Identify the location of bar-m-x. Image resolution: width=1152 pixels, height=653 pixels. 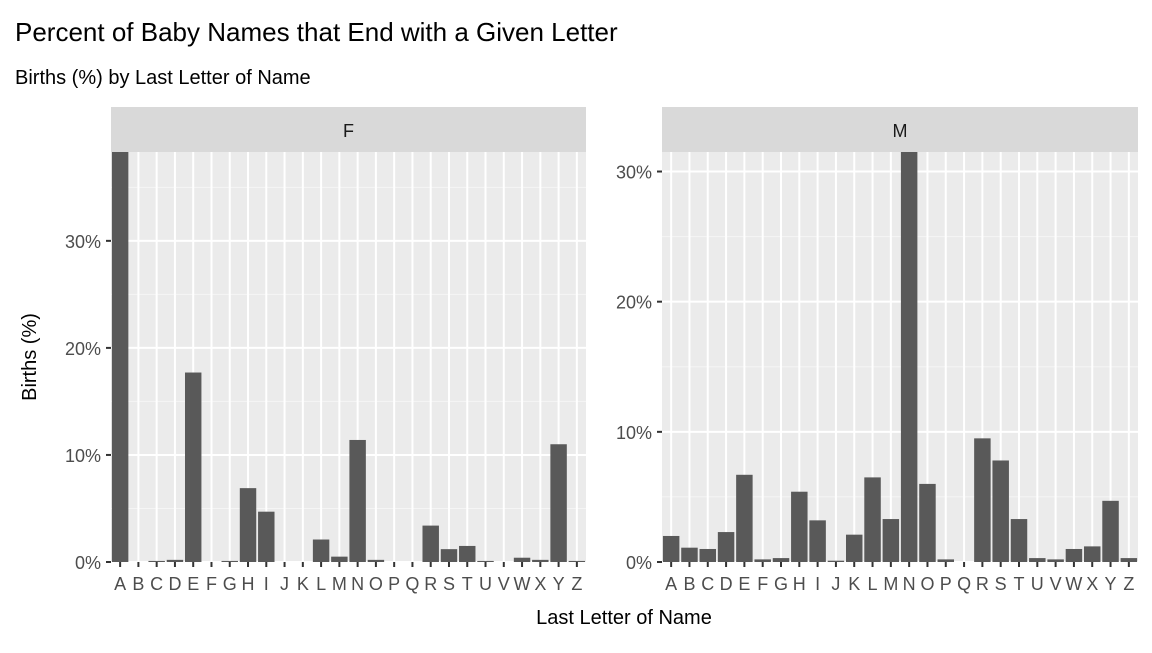
(1092, 554).